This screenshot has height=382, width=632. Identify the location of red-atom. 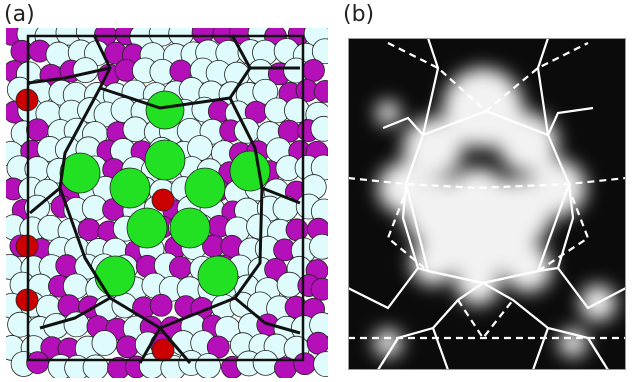
(163, 200).